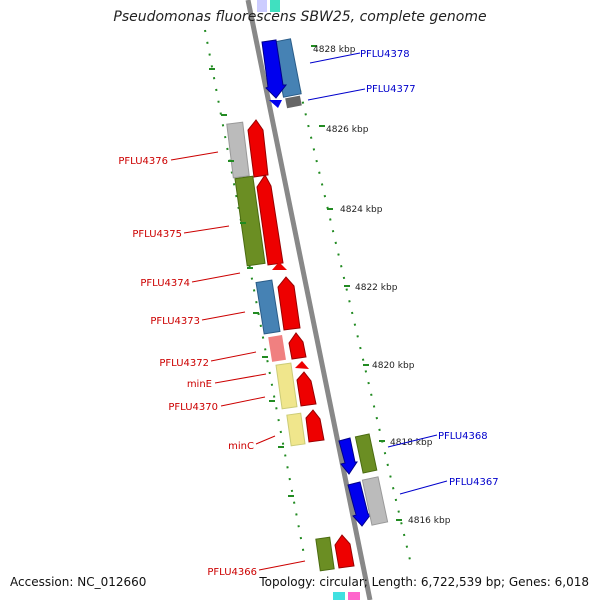  What do you see at coordinates (232, 572) in the screenshot?
I see `gene-label-pflu4366: PFLU4366` at bounding box center [232, 572].